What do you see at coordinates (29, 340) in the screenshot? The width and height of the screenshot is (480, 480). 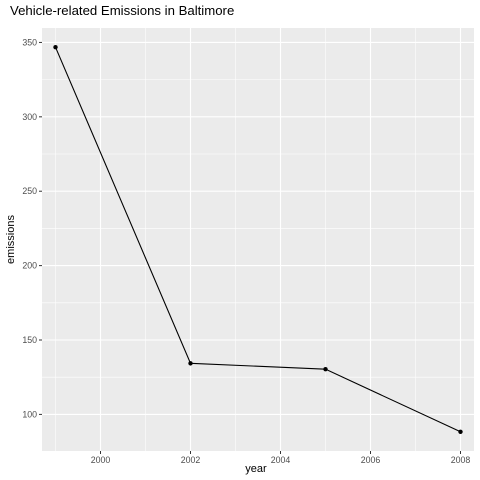 I see `y-tick-label: 150` at bounding box center [29, 340].